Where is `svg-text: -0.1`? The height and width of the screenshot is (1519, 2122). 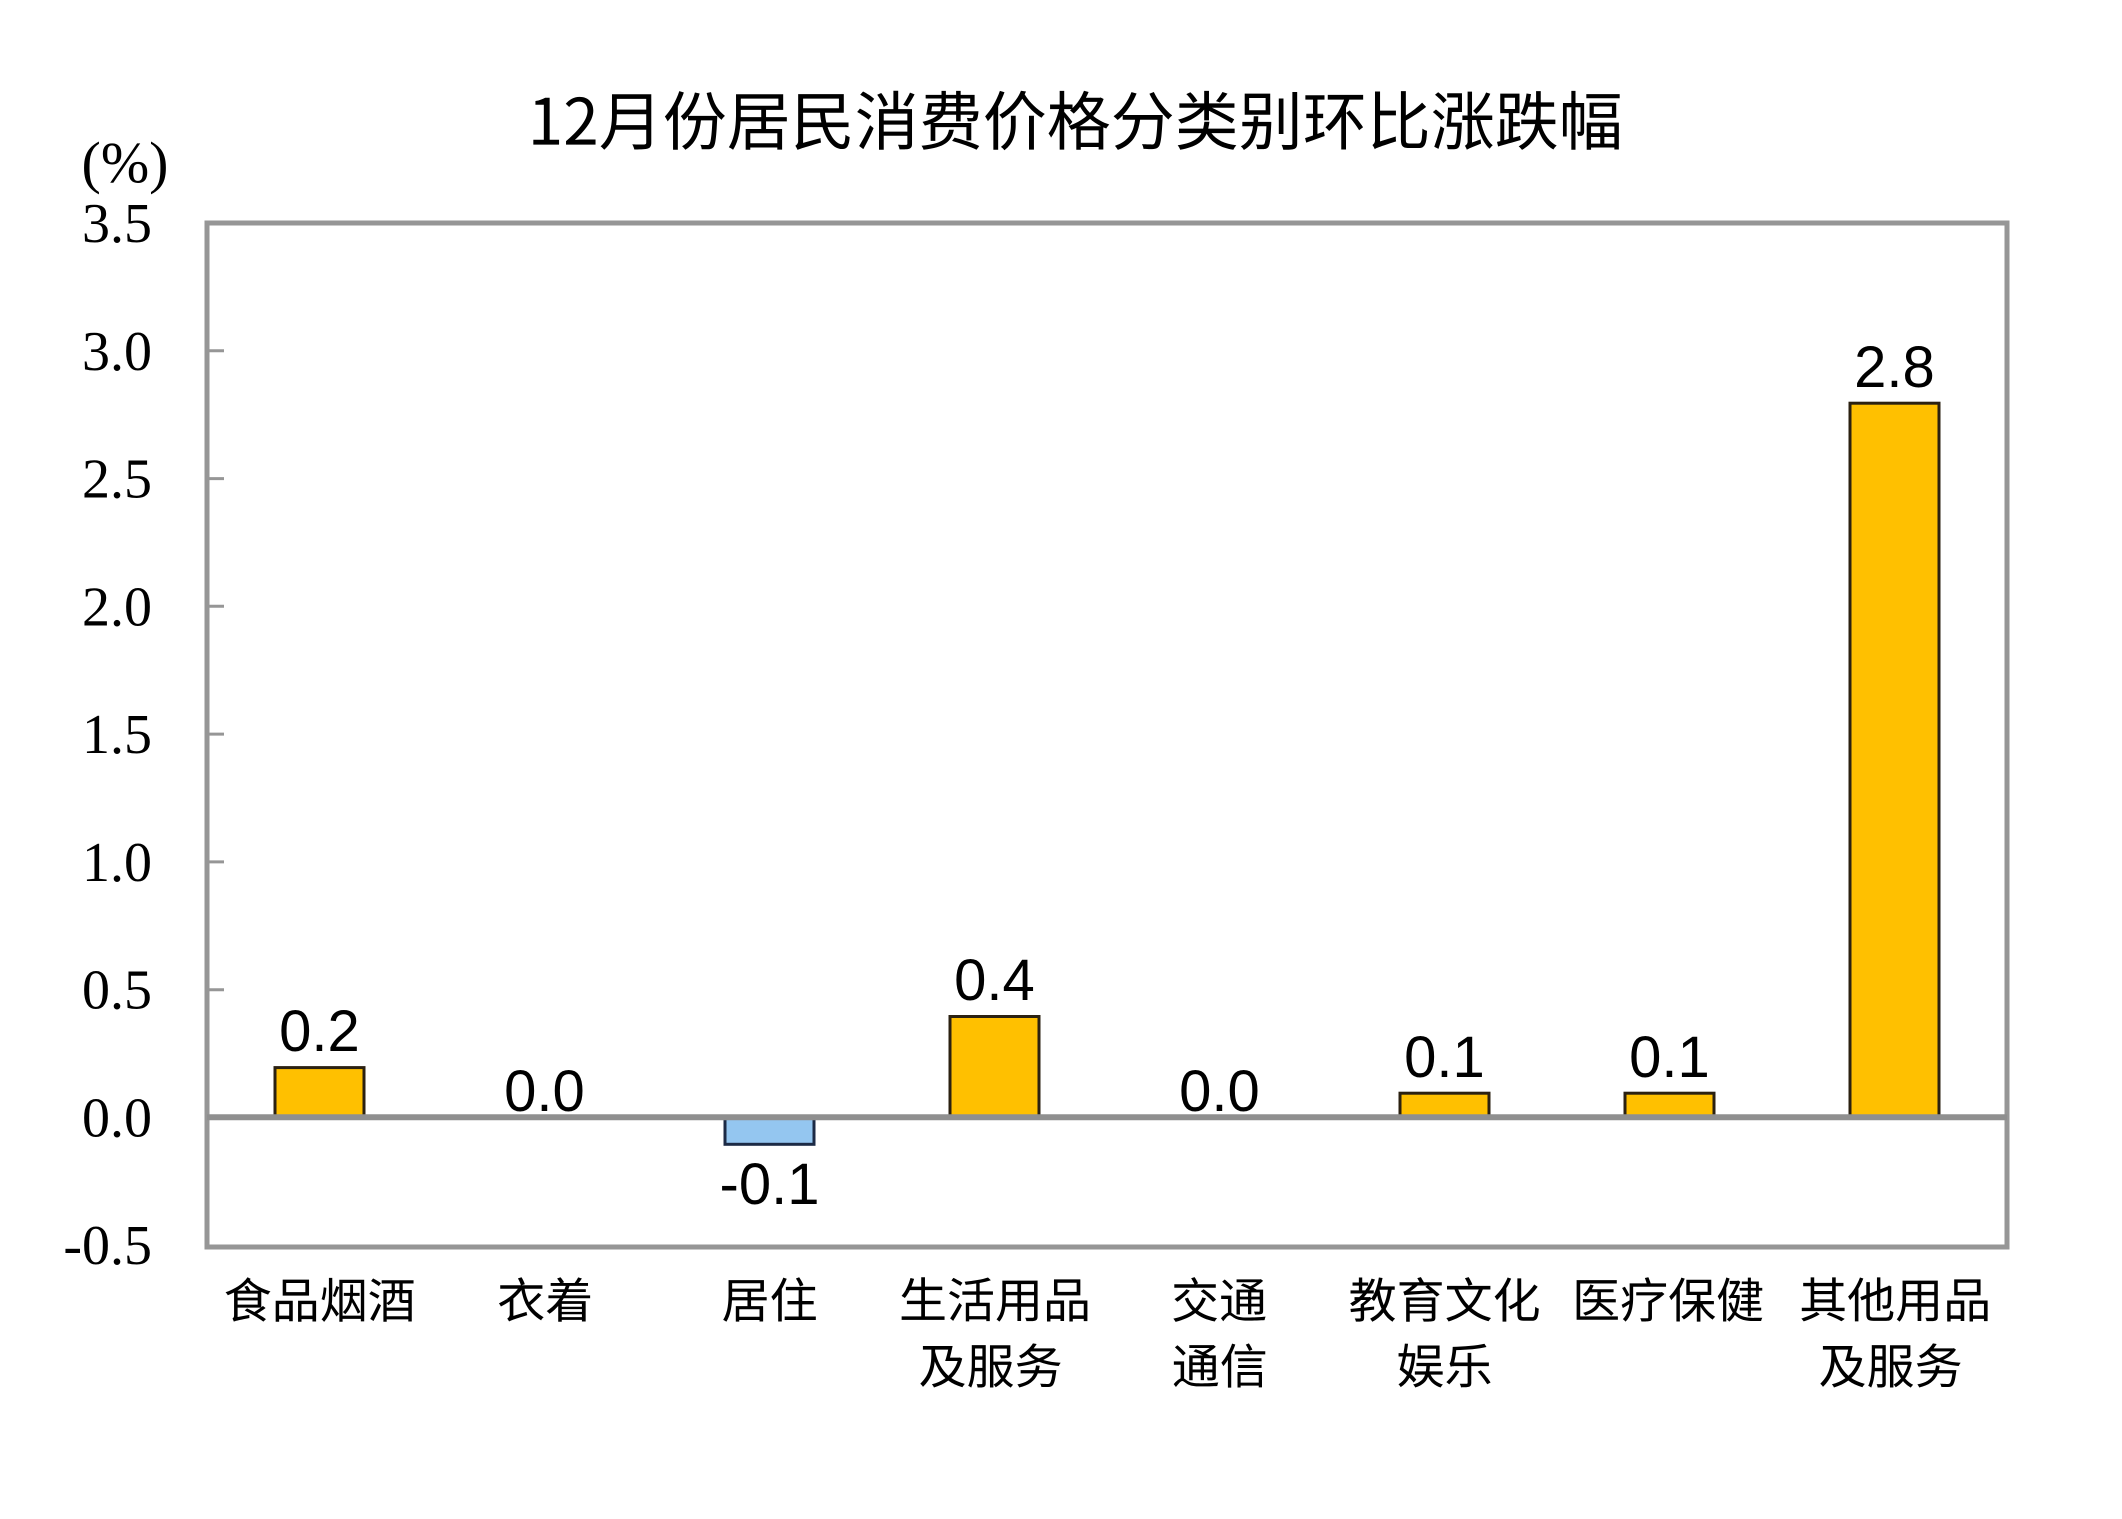 svg-text: -0.1 is located at coordinates (770, 1184).